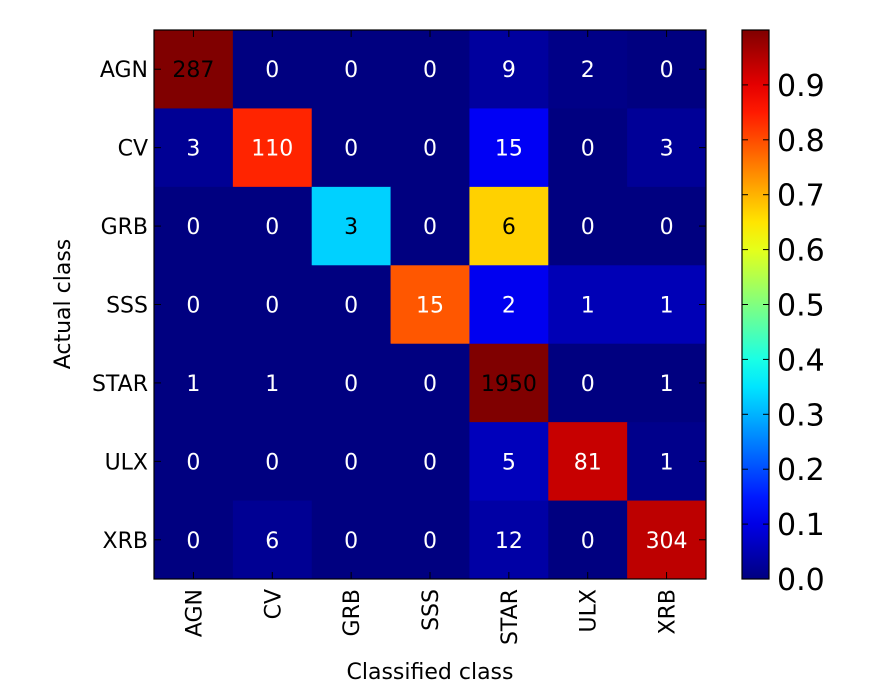  What do you see at coordinates (124, 70) in the screenshot?
I see `y-tick-label: AGN` at bounding box center [124, 70].